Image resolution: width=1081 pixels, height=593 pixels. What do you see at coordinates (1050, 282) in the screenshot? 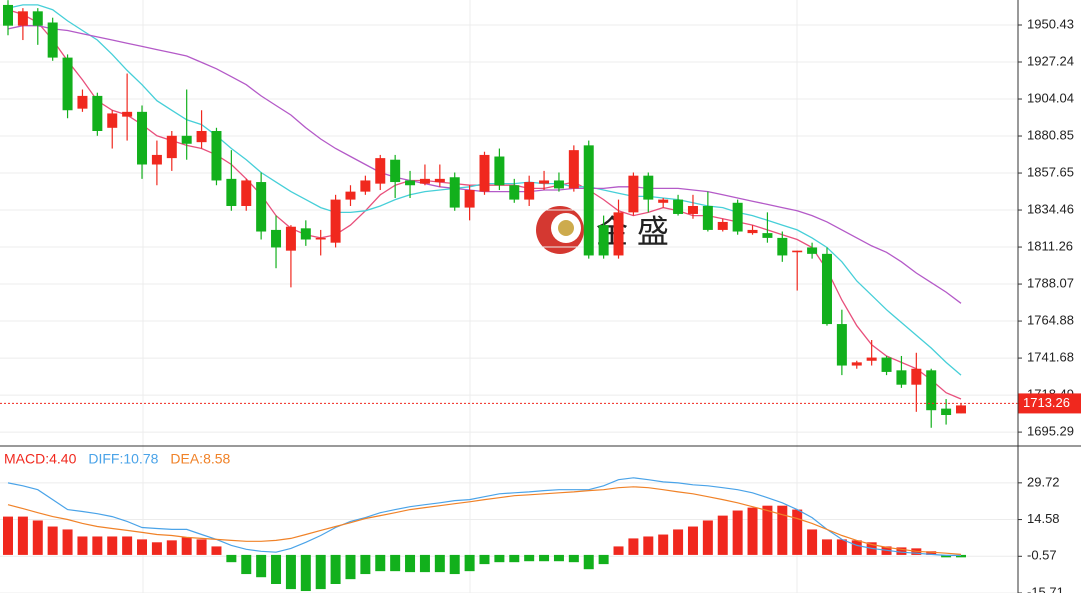
I see `y-tick-label: 1788.07` at bounding box center [1050, 282].